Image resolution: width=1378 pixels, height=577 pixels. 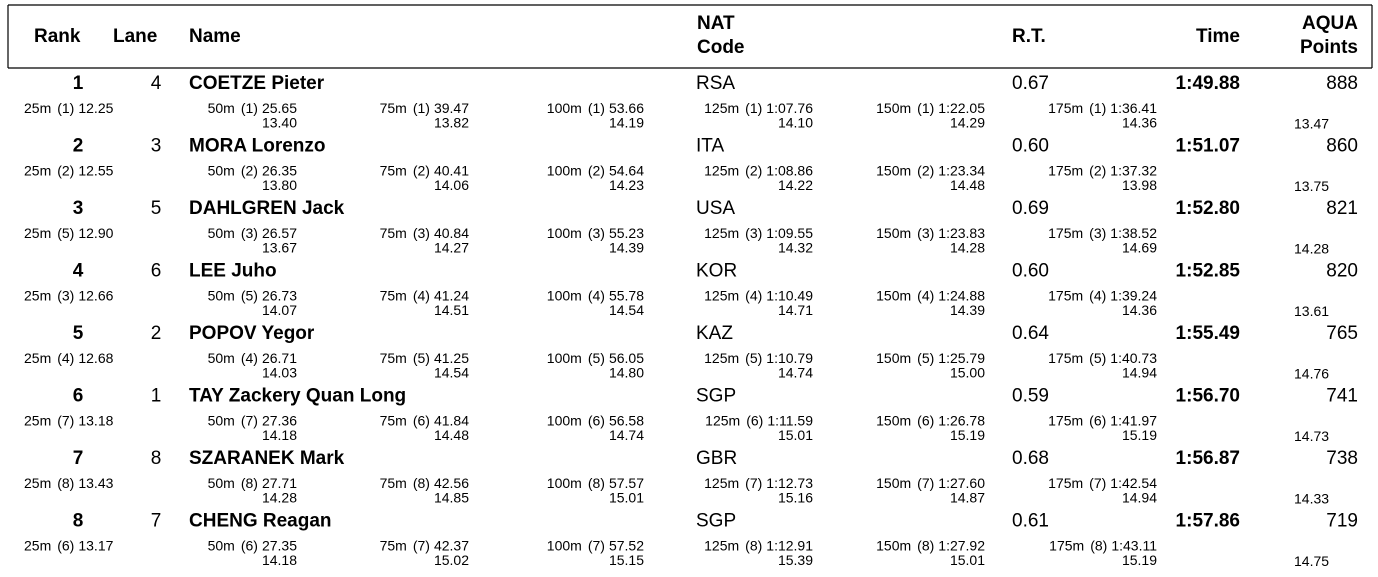 I want to click on split-time: 41.24, so click(x=451, y=295).